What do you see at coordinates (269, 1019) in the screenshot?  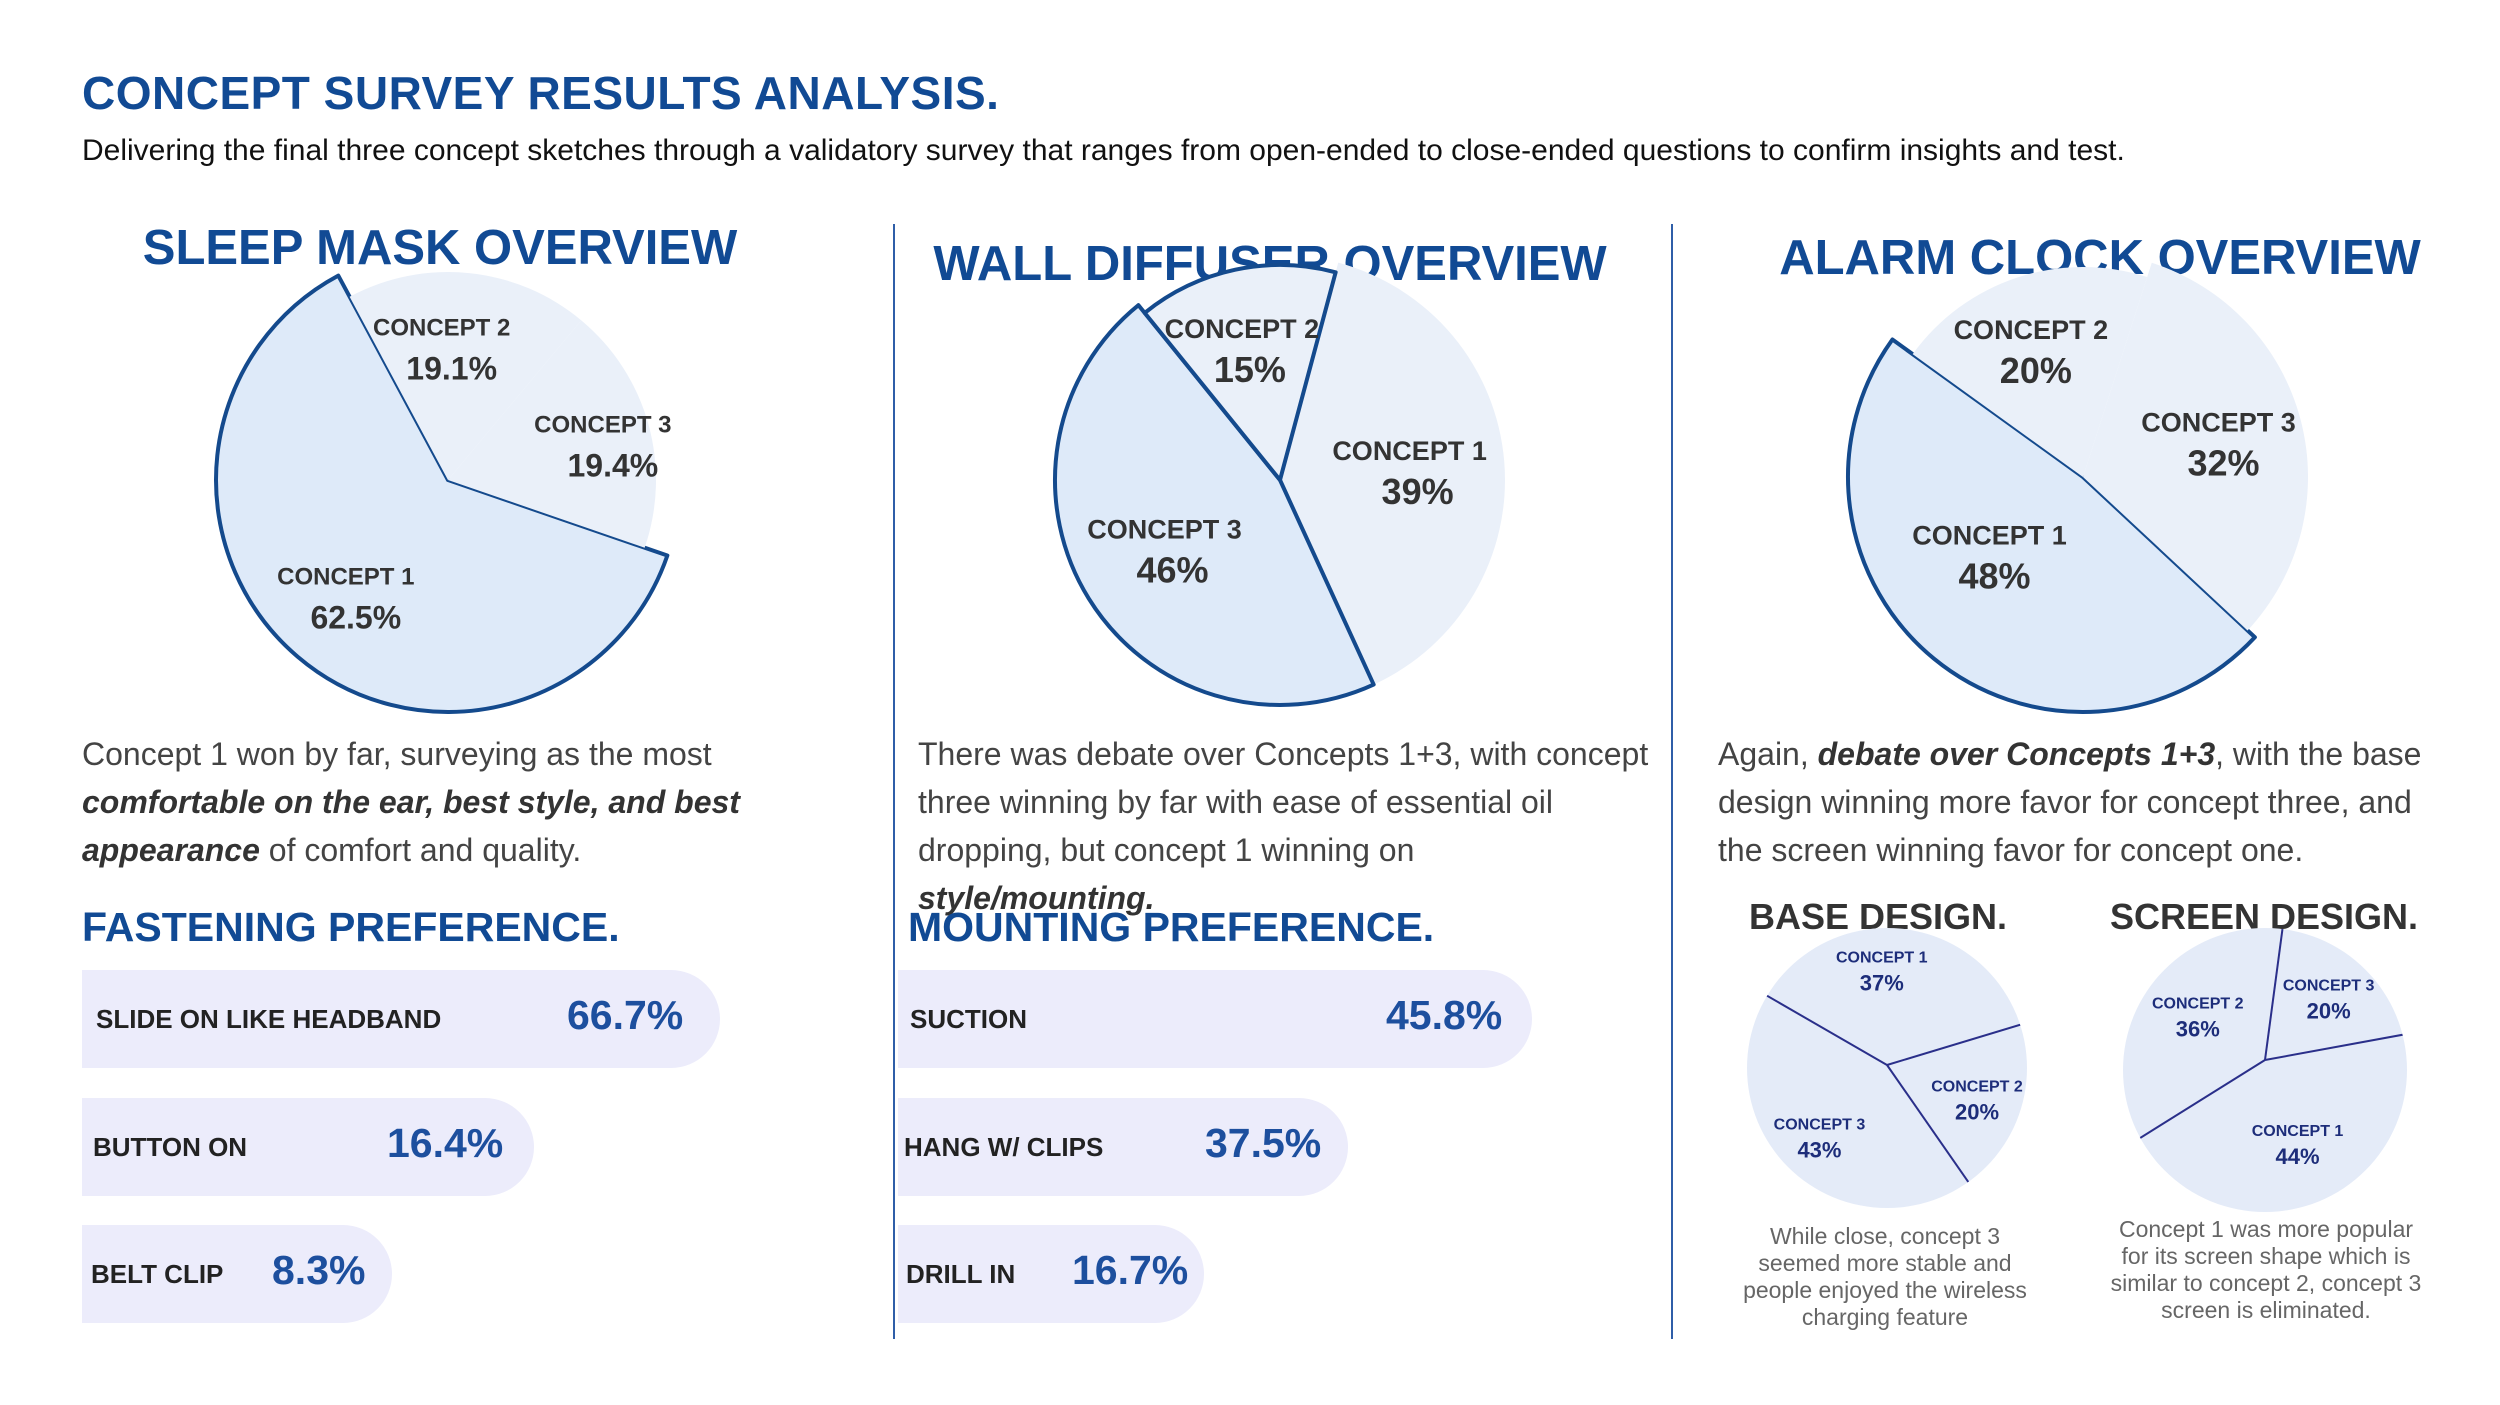 I see `bar-label: SLIDE ON LIKE HEADBAND` at bounding box center [269, 1019].